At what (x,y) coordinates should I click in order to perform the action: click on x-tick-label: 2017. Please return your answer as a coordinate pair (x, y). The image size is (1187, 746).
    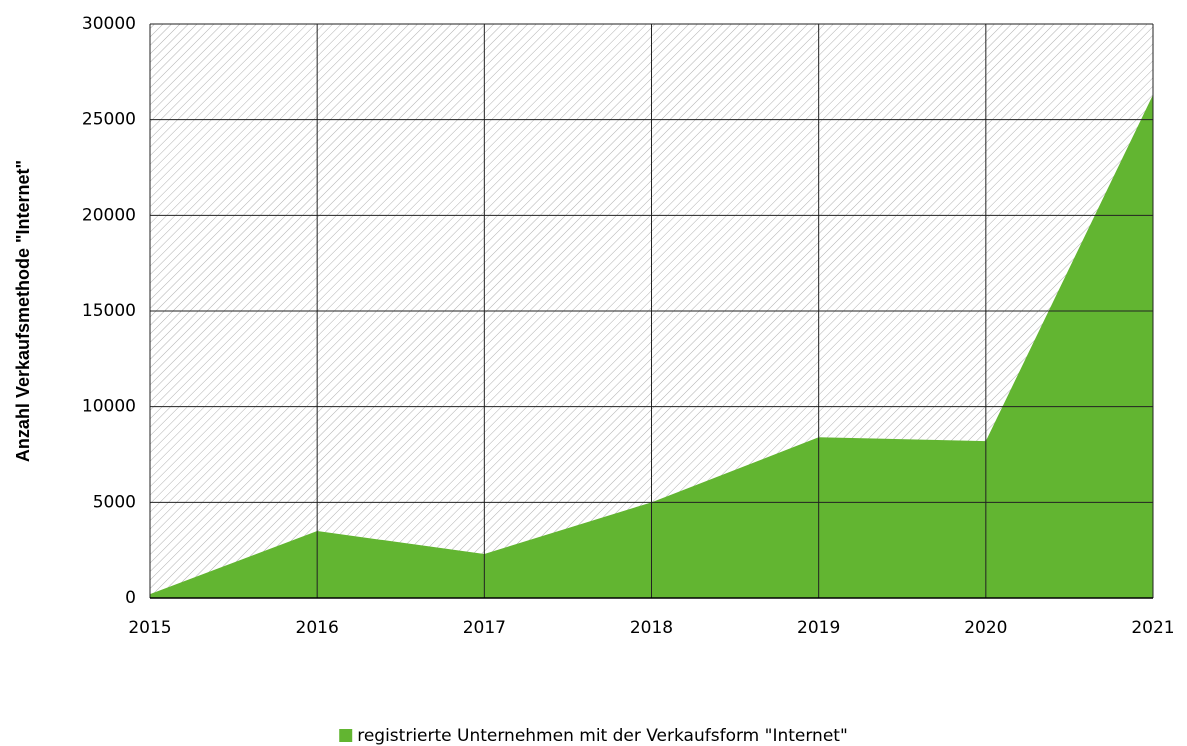
    Looking at the image, I should click on (484, 628).